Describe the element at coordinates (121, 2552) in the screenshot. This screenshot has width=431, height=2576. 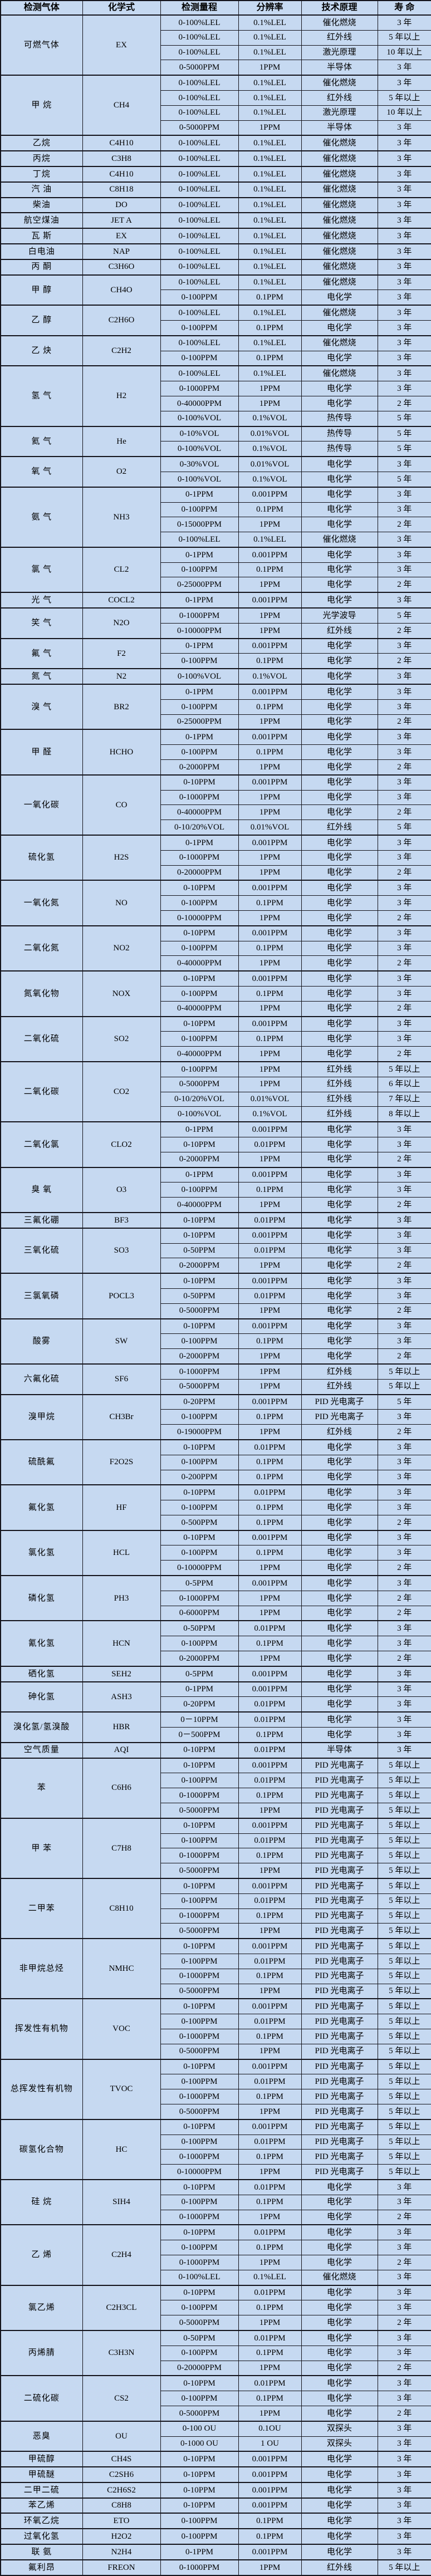
I see `formula-cell: N2H4` at that location.